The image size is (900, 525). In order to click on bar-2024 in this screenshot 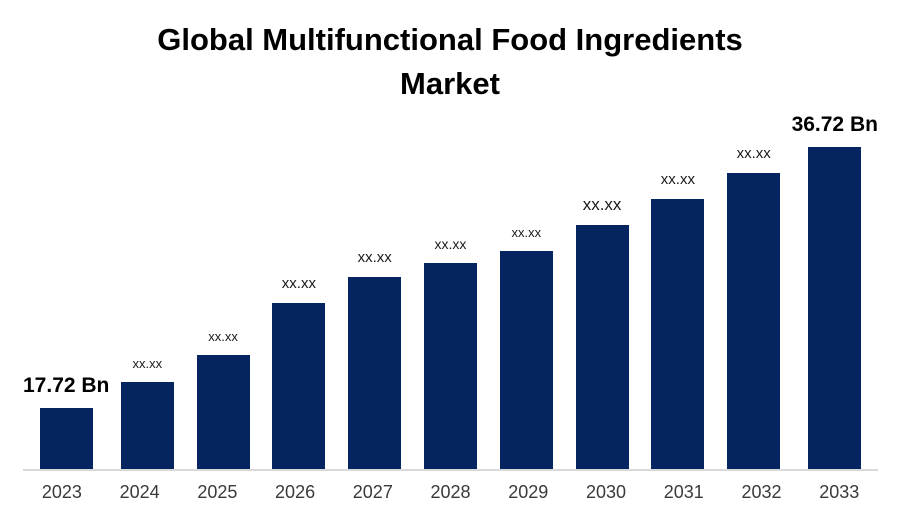, I will do `click(147, 426)`.